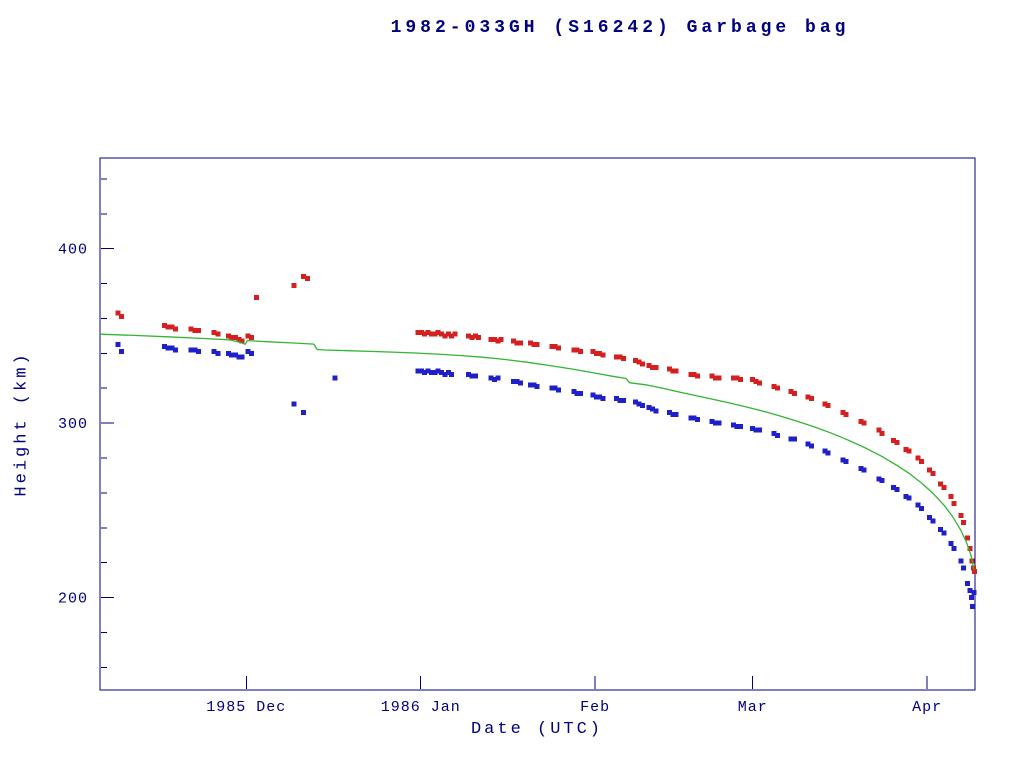 Image resolution: width=1024 pixels, height=768 pixels. What do you see at coordinates (595, 707) in the screenshot?
I see `x-tick-label: Feb` at bounding box center [595, 707].